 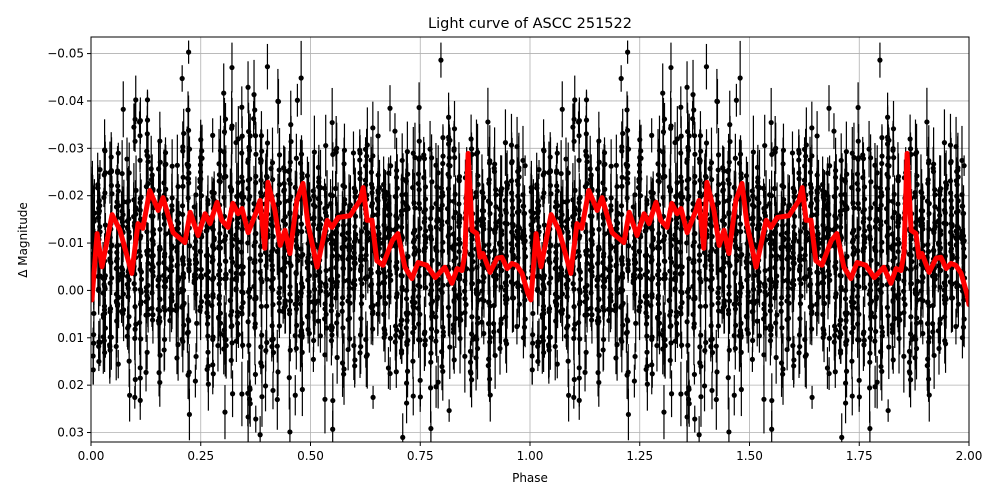 I want to click on y-tick-label: 0.00, so click(x=70, y=290).